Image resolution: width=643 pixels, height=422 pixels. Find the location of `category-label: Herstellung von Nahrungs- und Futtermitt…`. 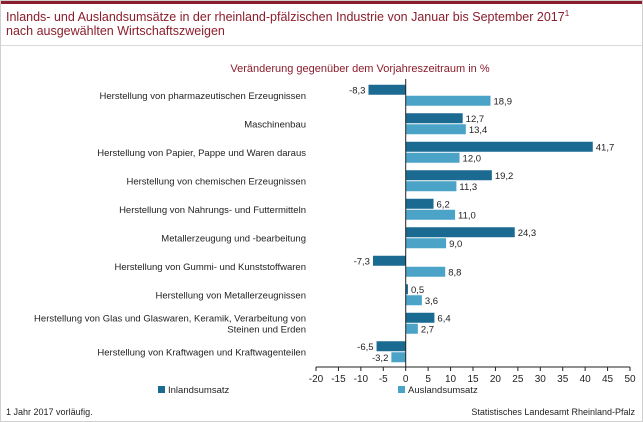

category-label: Herstellung von Nahrungs- und Futtermitt… is located at coordinates (212, 210).